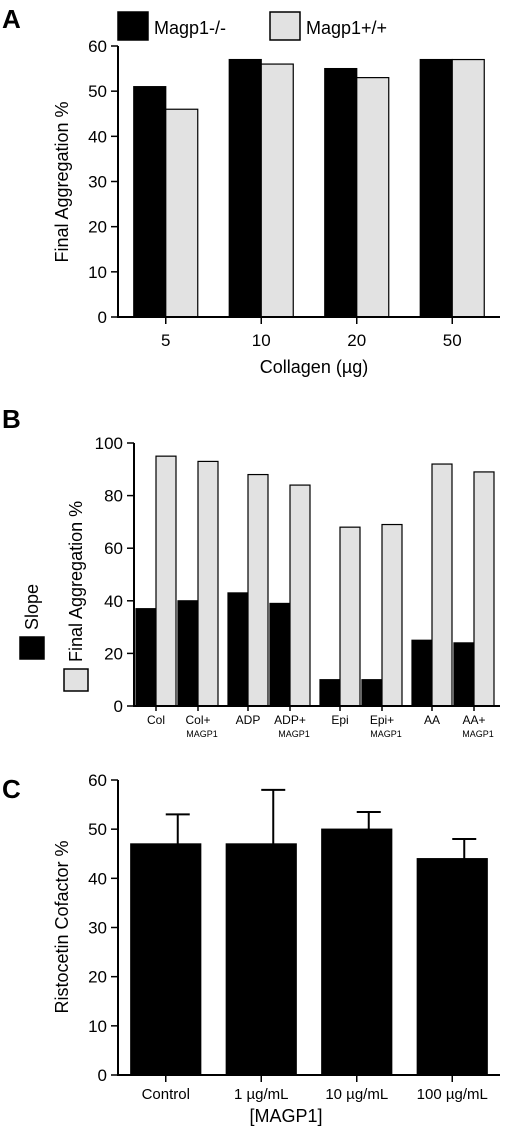  Describe the element at coordinates (166, 1094) in the screenshot. I see `x-tick-label: Control` at that location.